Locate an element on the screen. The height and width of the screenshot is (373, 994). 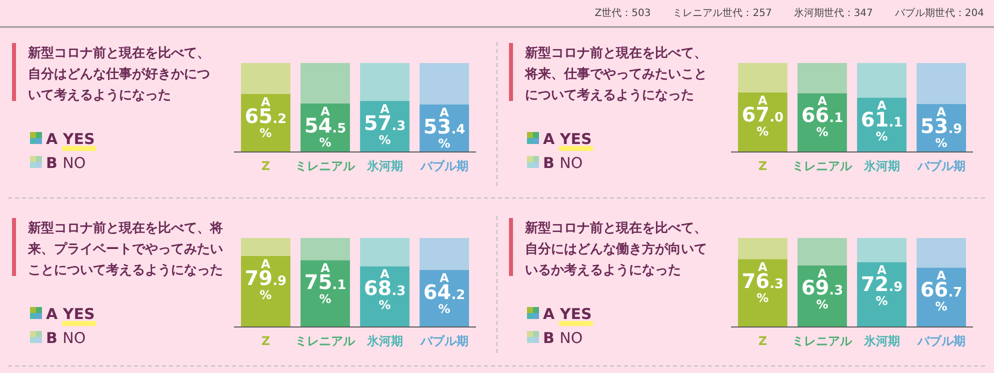
data-label: A 69.3 % is located at coordinates (822, 289).